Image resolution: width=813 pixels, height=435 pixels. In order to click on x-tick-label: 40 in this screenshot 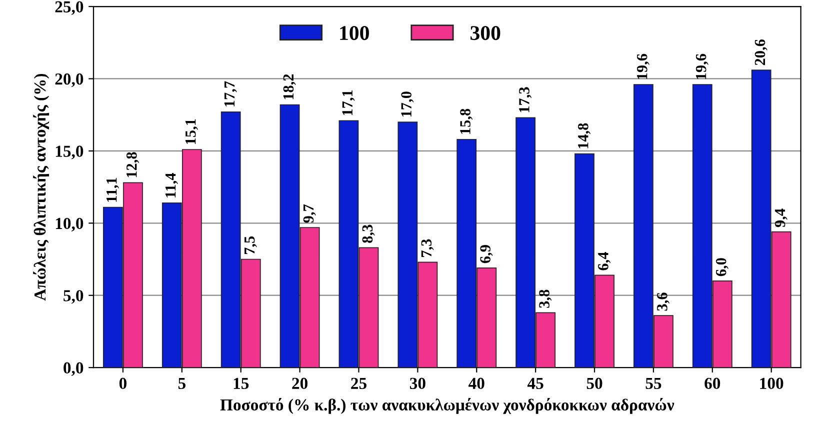, I will do `click(476, 384)`.